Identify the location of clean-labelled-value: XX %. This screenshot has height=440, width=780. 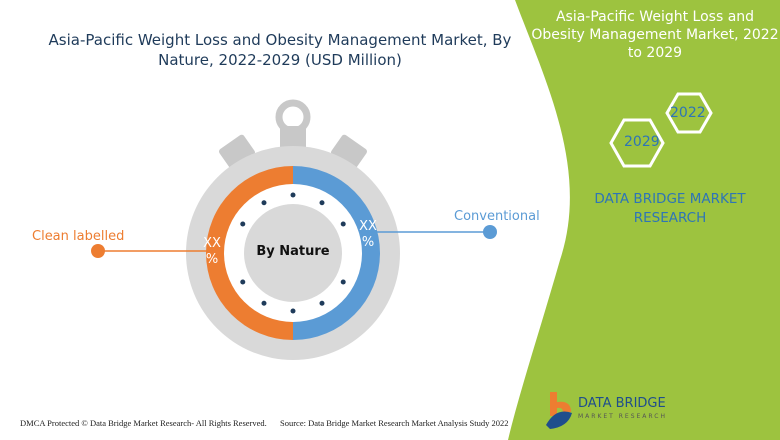
(212, 251).